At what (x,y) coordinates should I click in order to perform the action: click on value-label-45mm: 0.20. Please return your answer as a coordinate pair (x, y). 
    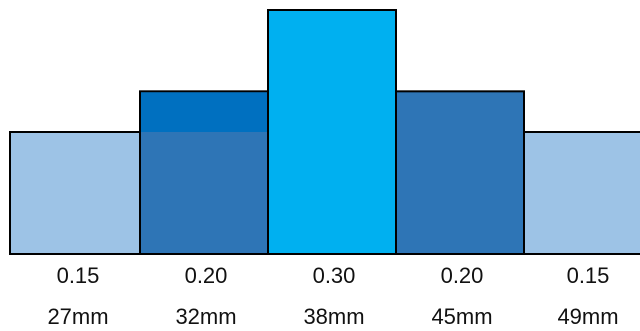
    Looking at the image, I should click on (462, 275).